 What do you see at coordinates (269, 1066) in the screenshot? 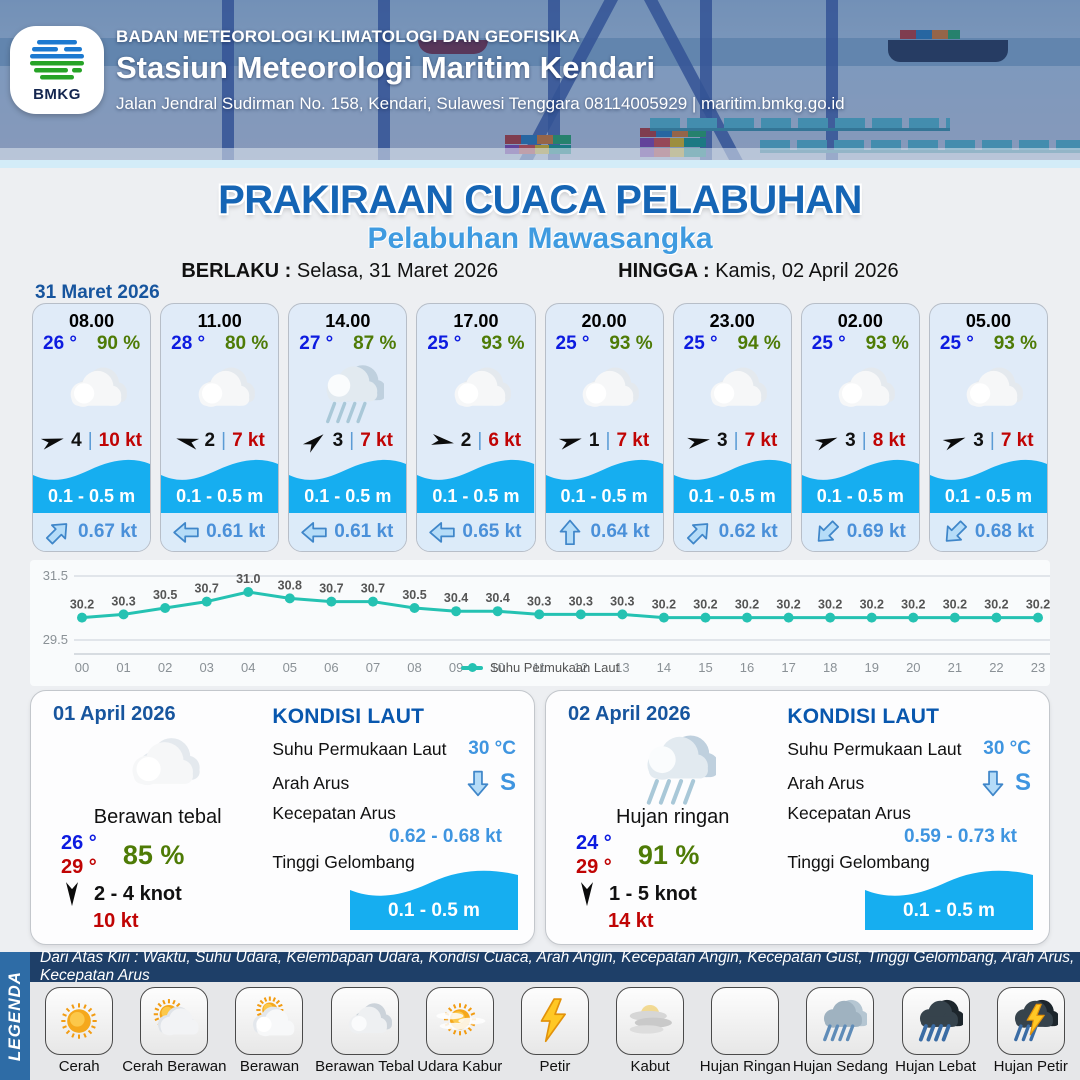
I see `legend-item-label: Berawan` at bounding box center [269, 1066].